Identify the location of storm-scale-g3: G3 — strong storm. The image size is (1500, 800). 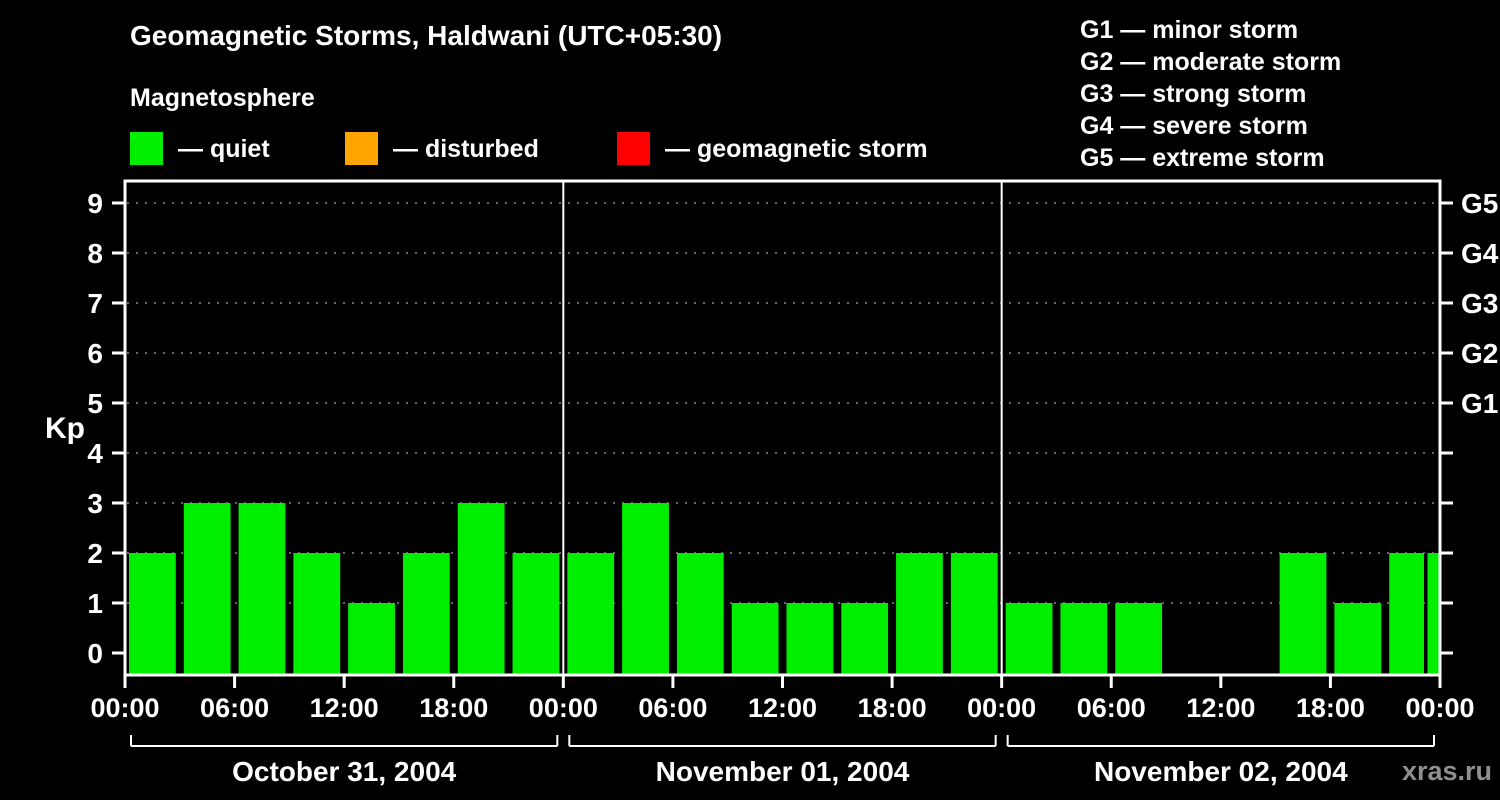
(1193, 94).